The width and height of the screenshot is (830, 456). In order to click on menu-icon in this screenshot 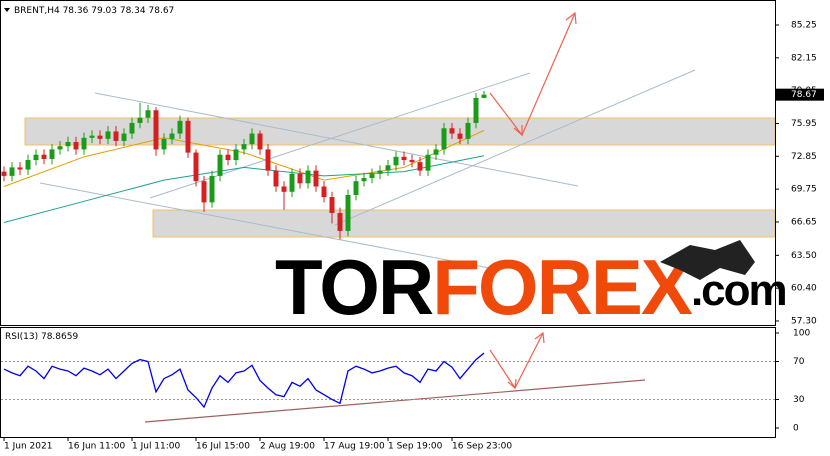, I will do `click(7, 10)`.